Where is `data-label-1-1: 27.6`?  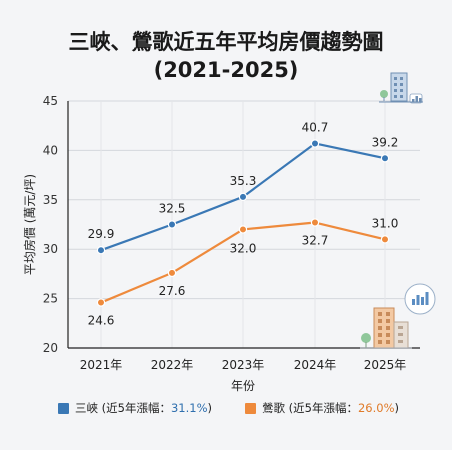
data-label-1-1: 27.6 is located at coordinates (172, 291).